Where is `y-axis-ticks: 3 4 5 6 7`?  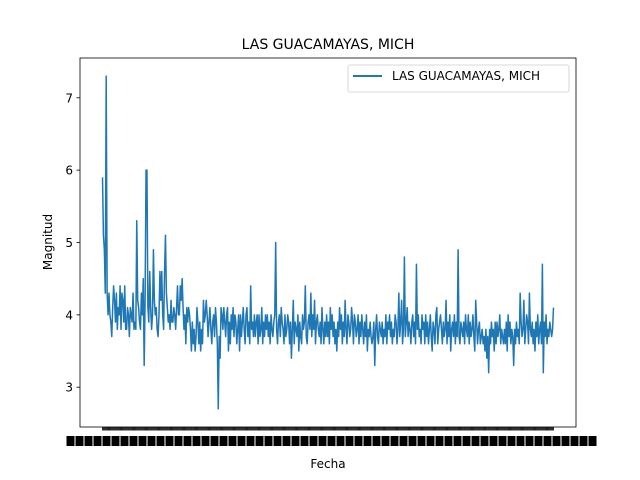
y-axis-ticks: 3 4 5 6 7 is located at coordinates (72, 243).